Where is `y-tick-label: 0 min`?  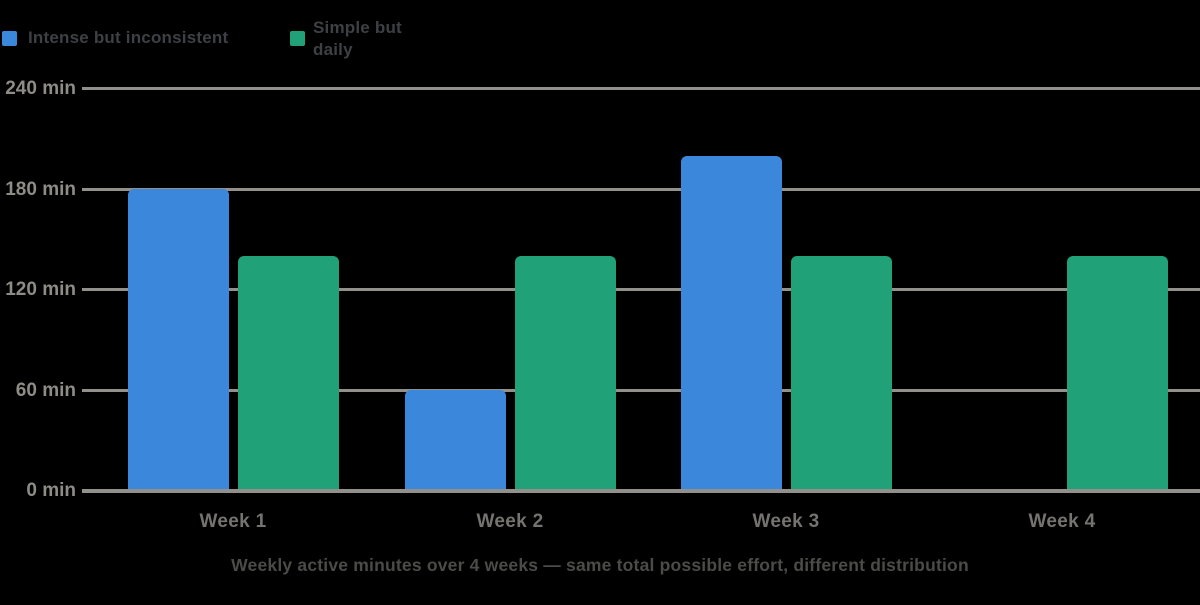
y-tick-label: 0 min is located at coordinates (51, 490).